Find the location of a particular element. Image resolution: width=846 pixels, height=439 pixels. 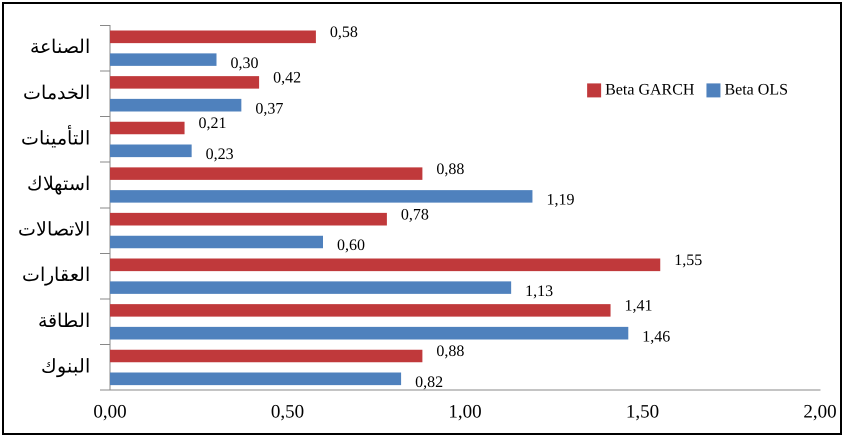

legend-label: Beta OLS is located at coordinates (756, 90).